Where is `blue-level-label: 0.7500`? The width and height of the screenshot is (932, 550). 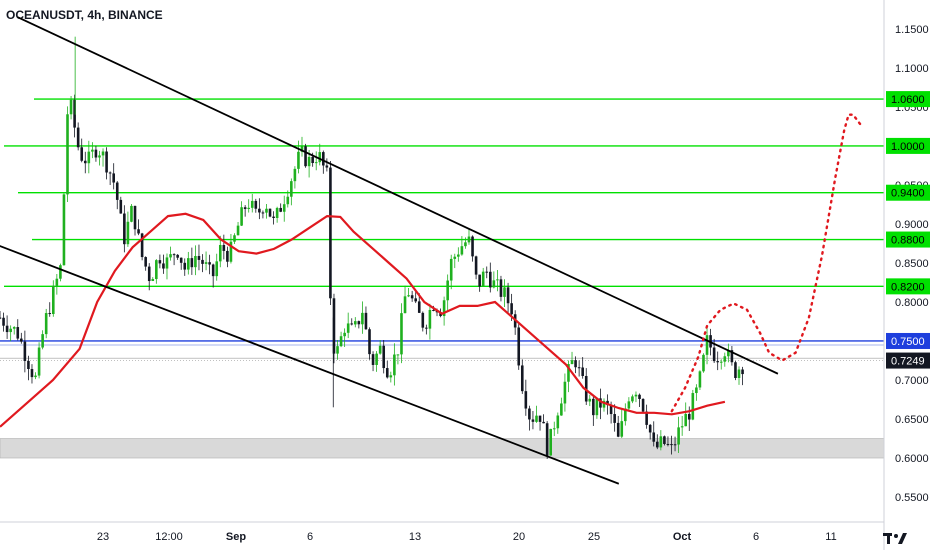
blue-level-label: 0.7500 is located at coordinates (908, 342).